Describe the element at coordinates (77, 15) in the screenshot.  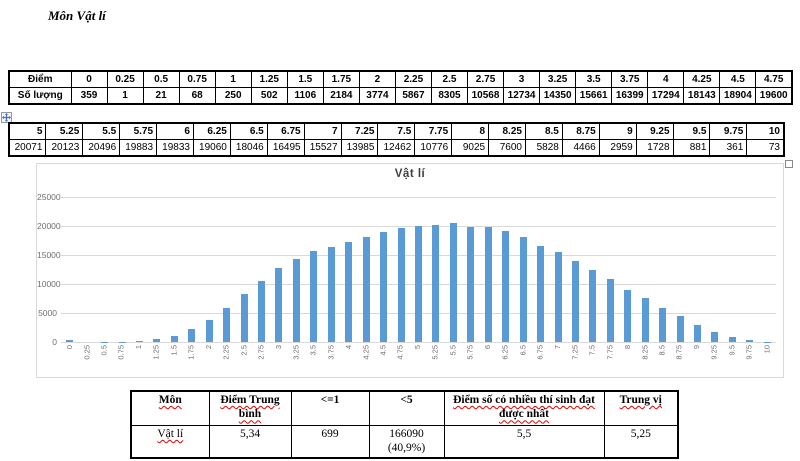
I see `document-title: Môn Vật lí` at that location.